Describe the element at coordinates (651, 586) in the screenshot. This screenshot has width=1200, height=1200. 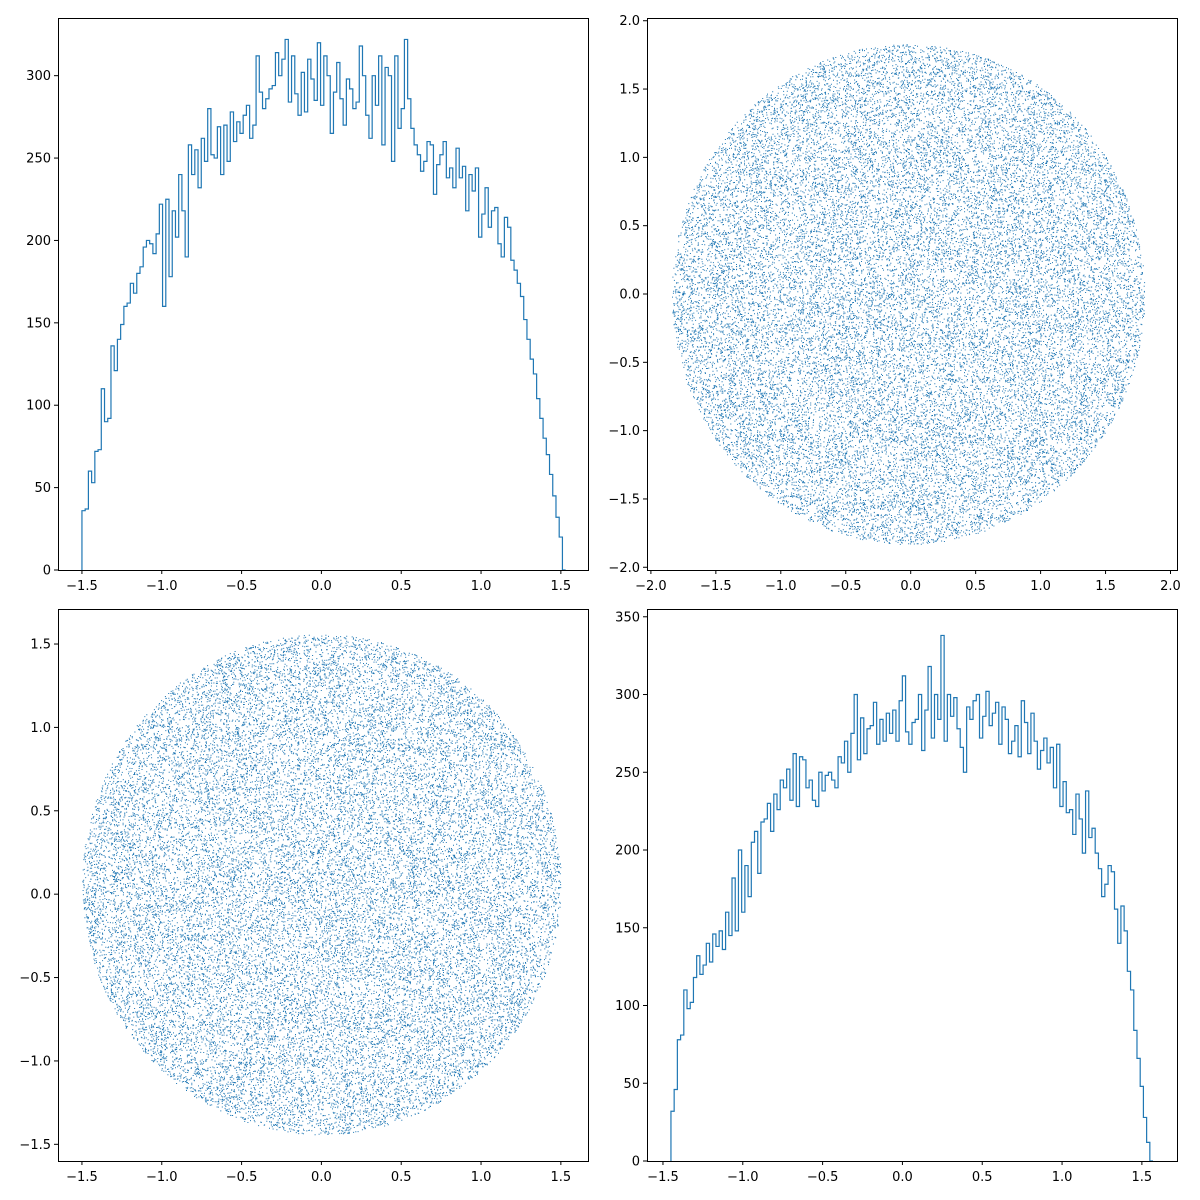
I see `x-tick-label: −2.0` at that location.